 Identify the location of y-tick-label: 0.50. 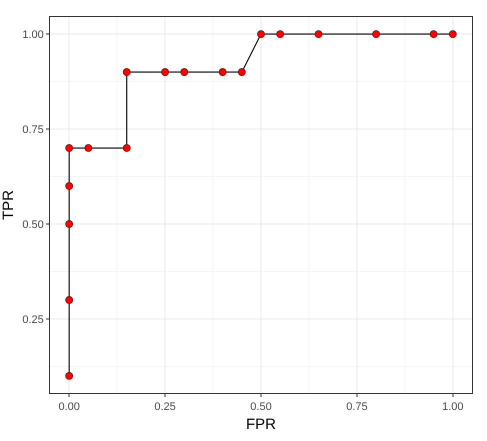
(33, 224).